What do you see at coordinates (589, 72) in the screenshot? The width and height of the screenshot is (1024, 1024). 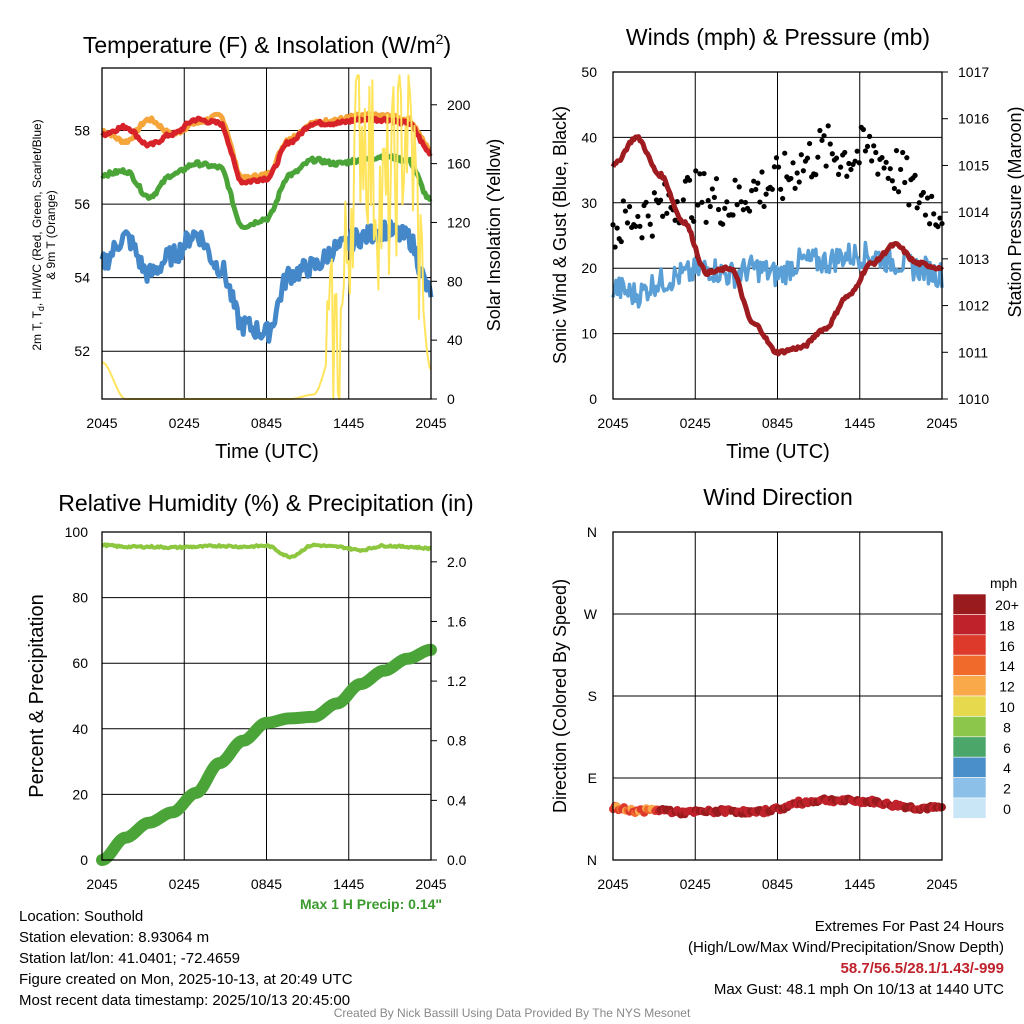 I see `y-tick-label: 50` at bounding box center [589, 72].